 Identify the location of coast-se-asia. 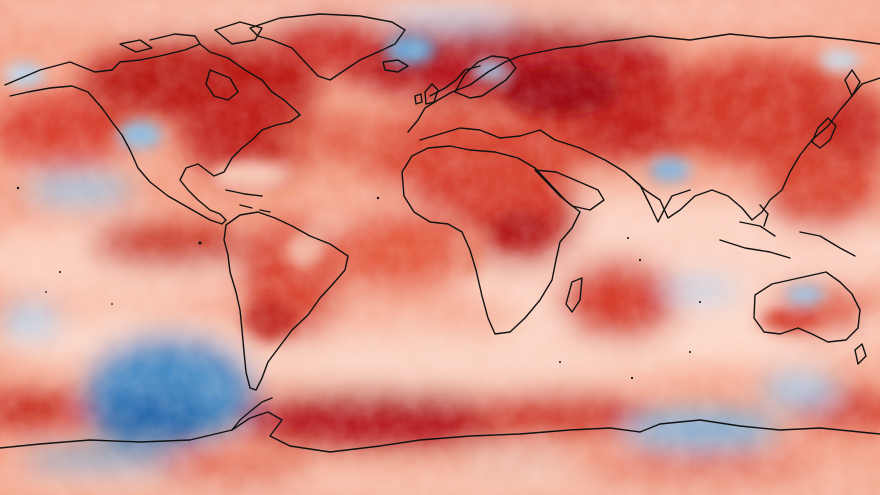
(787, 231).